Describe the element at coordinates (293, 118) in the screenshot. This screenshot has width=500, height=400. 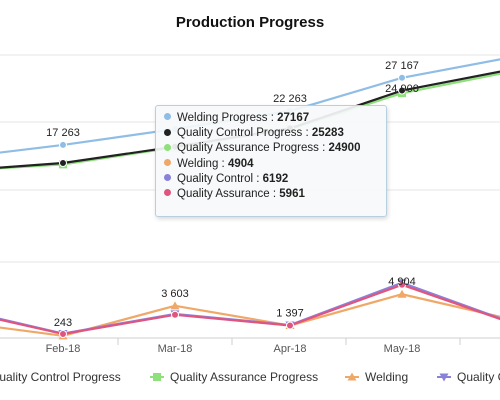
I see `tooltip-value: 27167` at that location.